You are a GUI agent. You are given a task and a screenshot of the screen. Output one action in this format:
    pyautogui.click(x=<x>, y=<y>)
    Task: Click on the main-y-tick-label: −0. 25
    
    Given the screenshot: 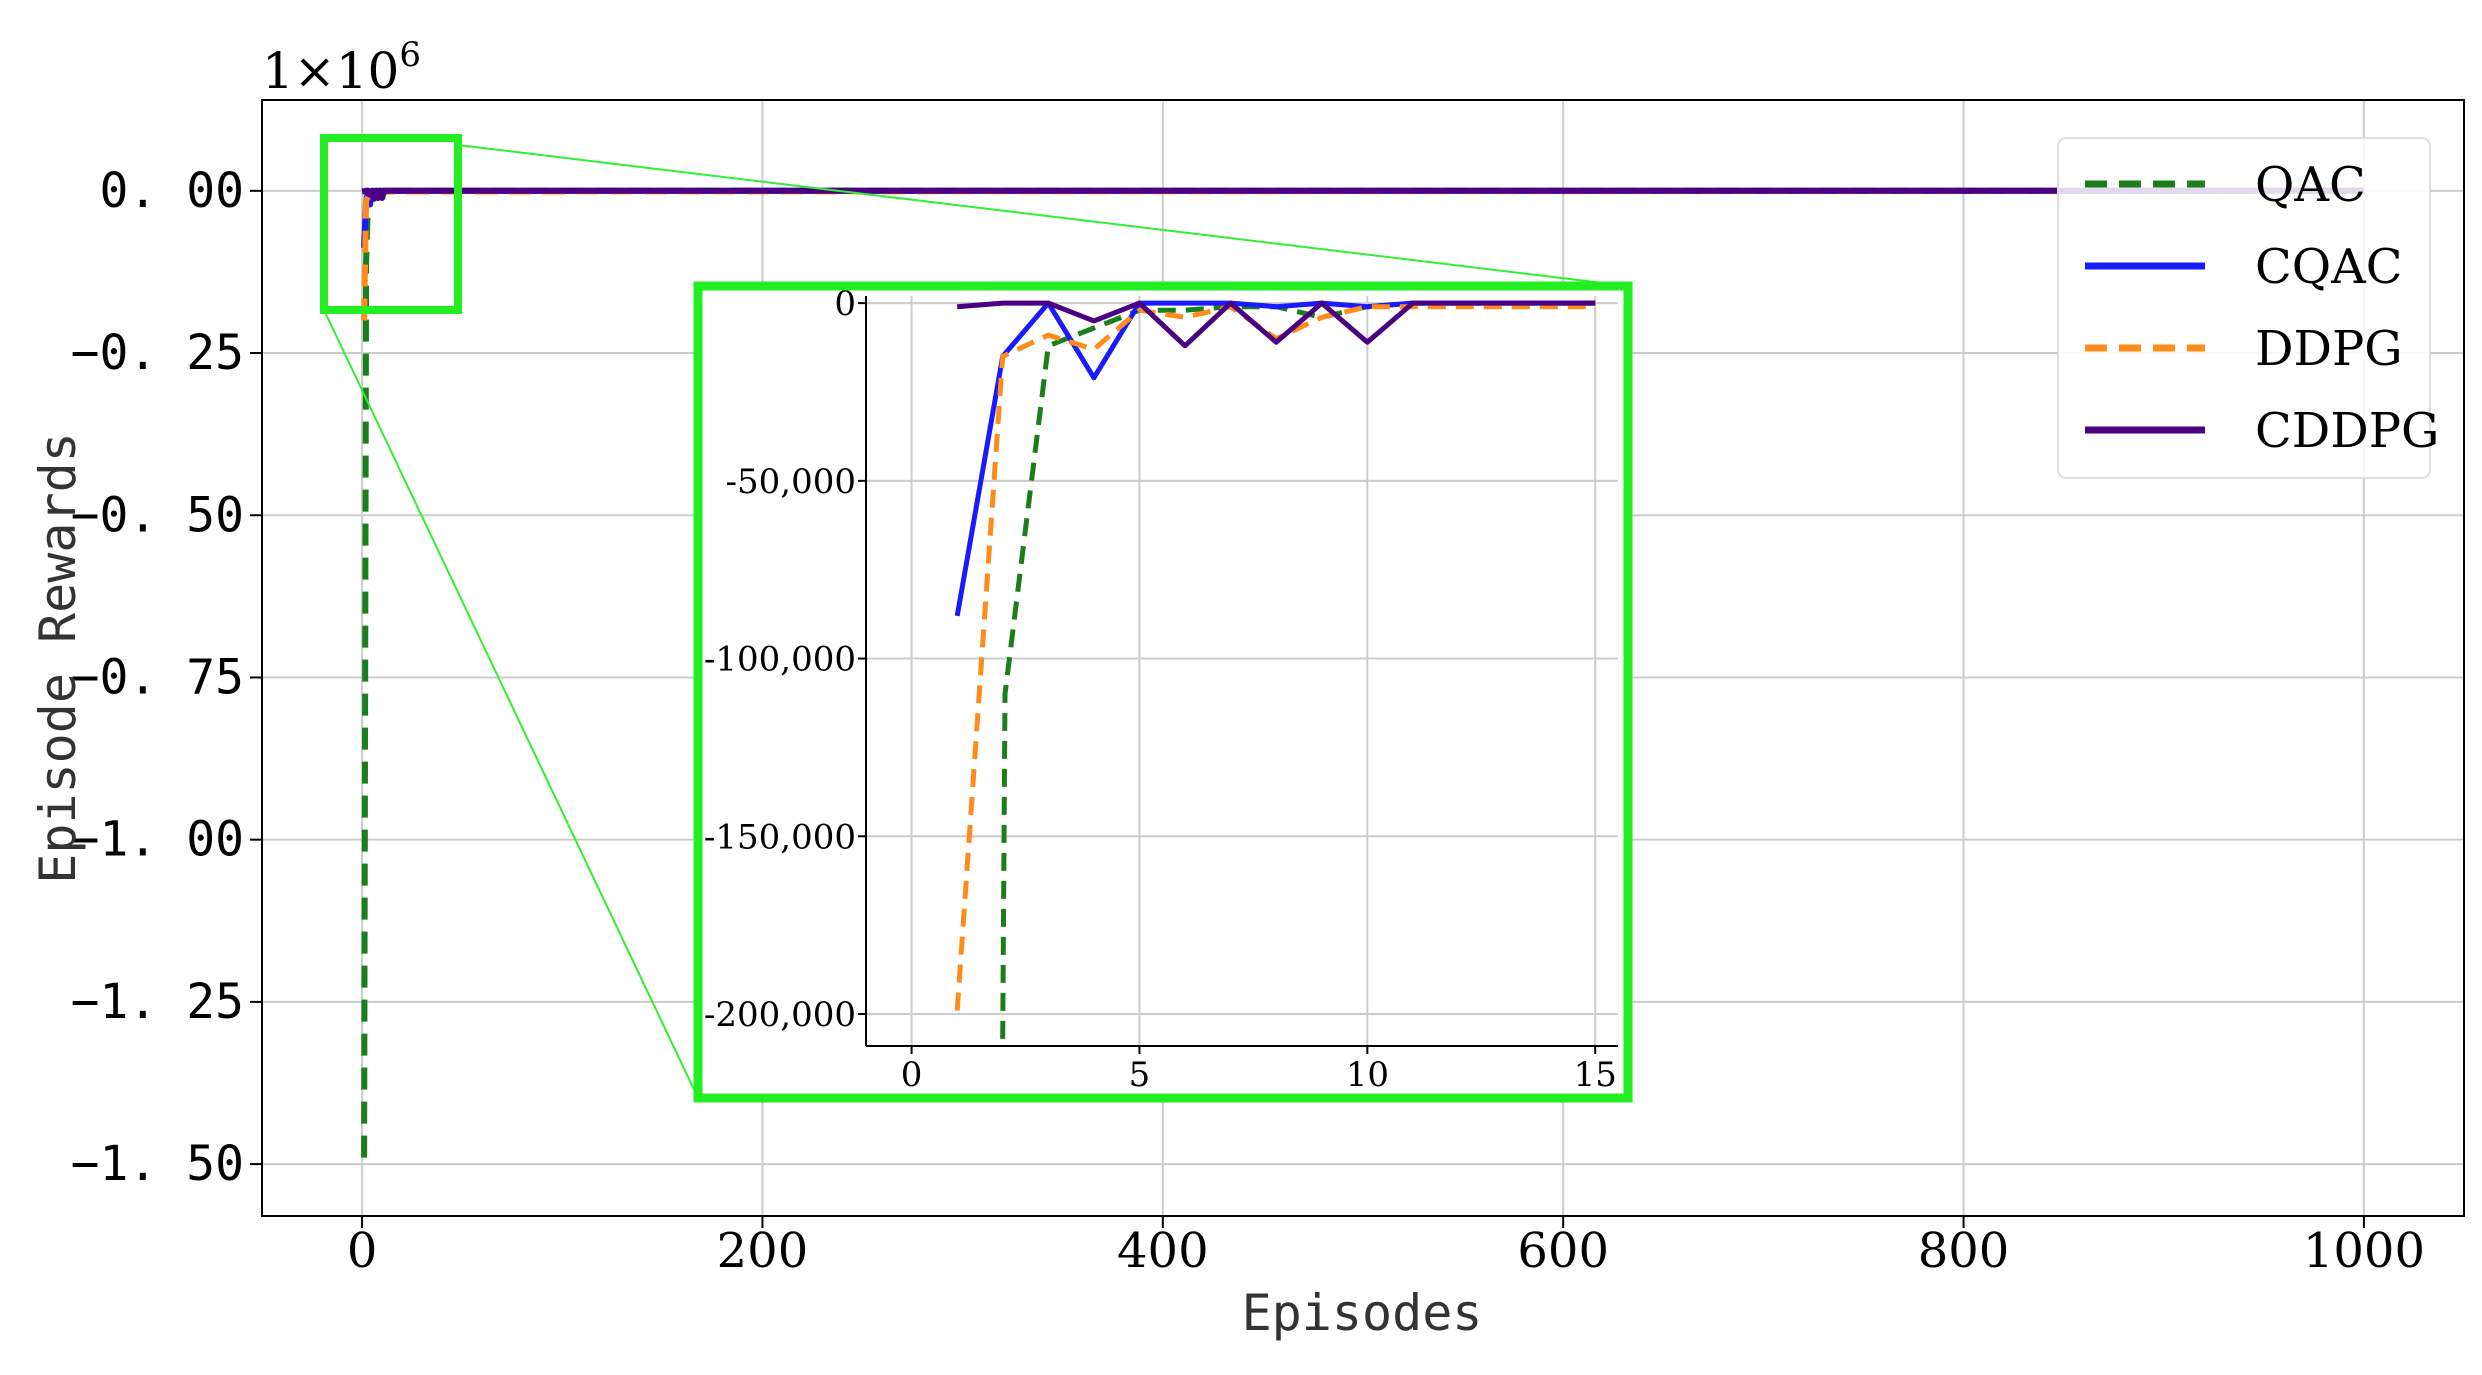 What is the action you would take?
    pyautogui.click(x=157, y=353)
    